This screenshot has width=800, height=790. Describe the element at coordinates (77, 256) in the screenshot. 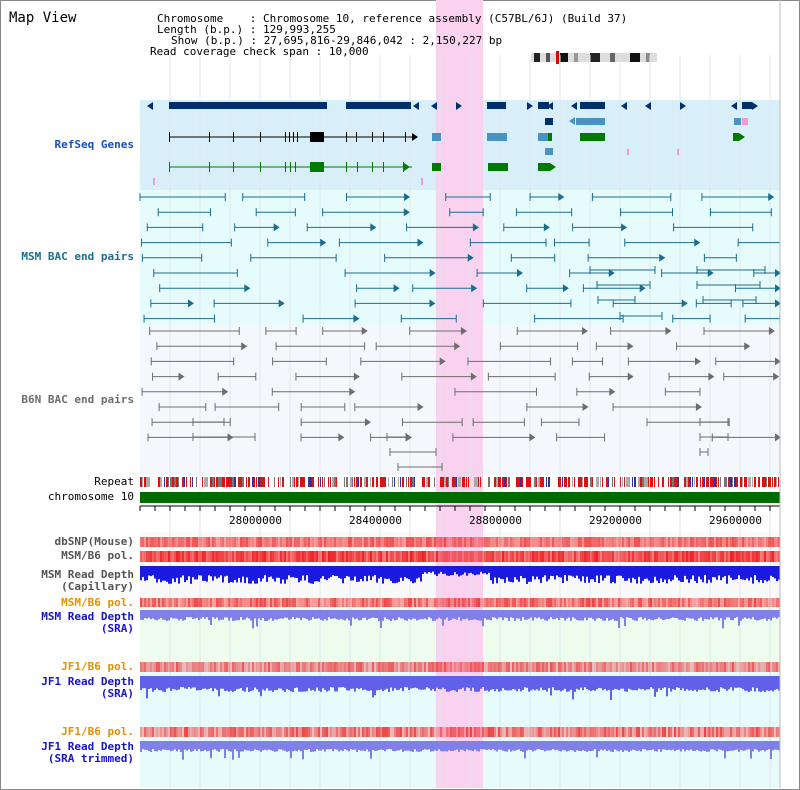

I see `track-label-msm-bac: MSM BAC end pairs` at that location.